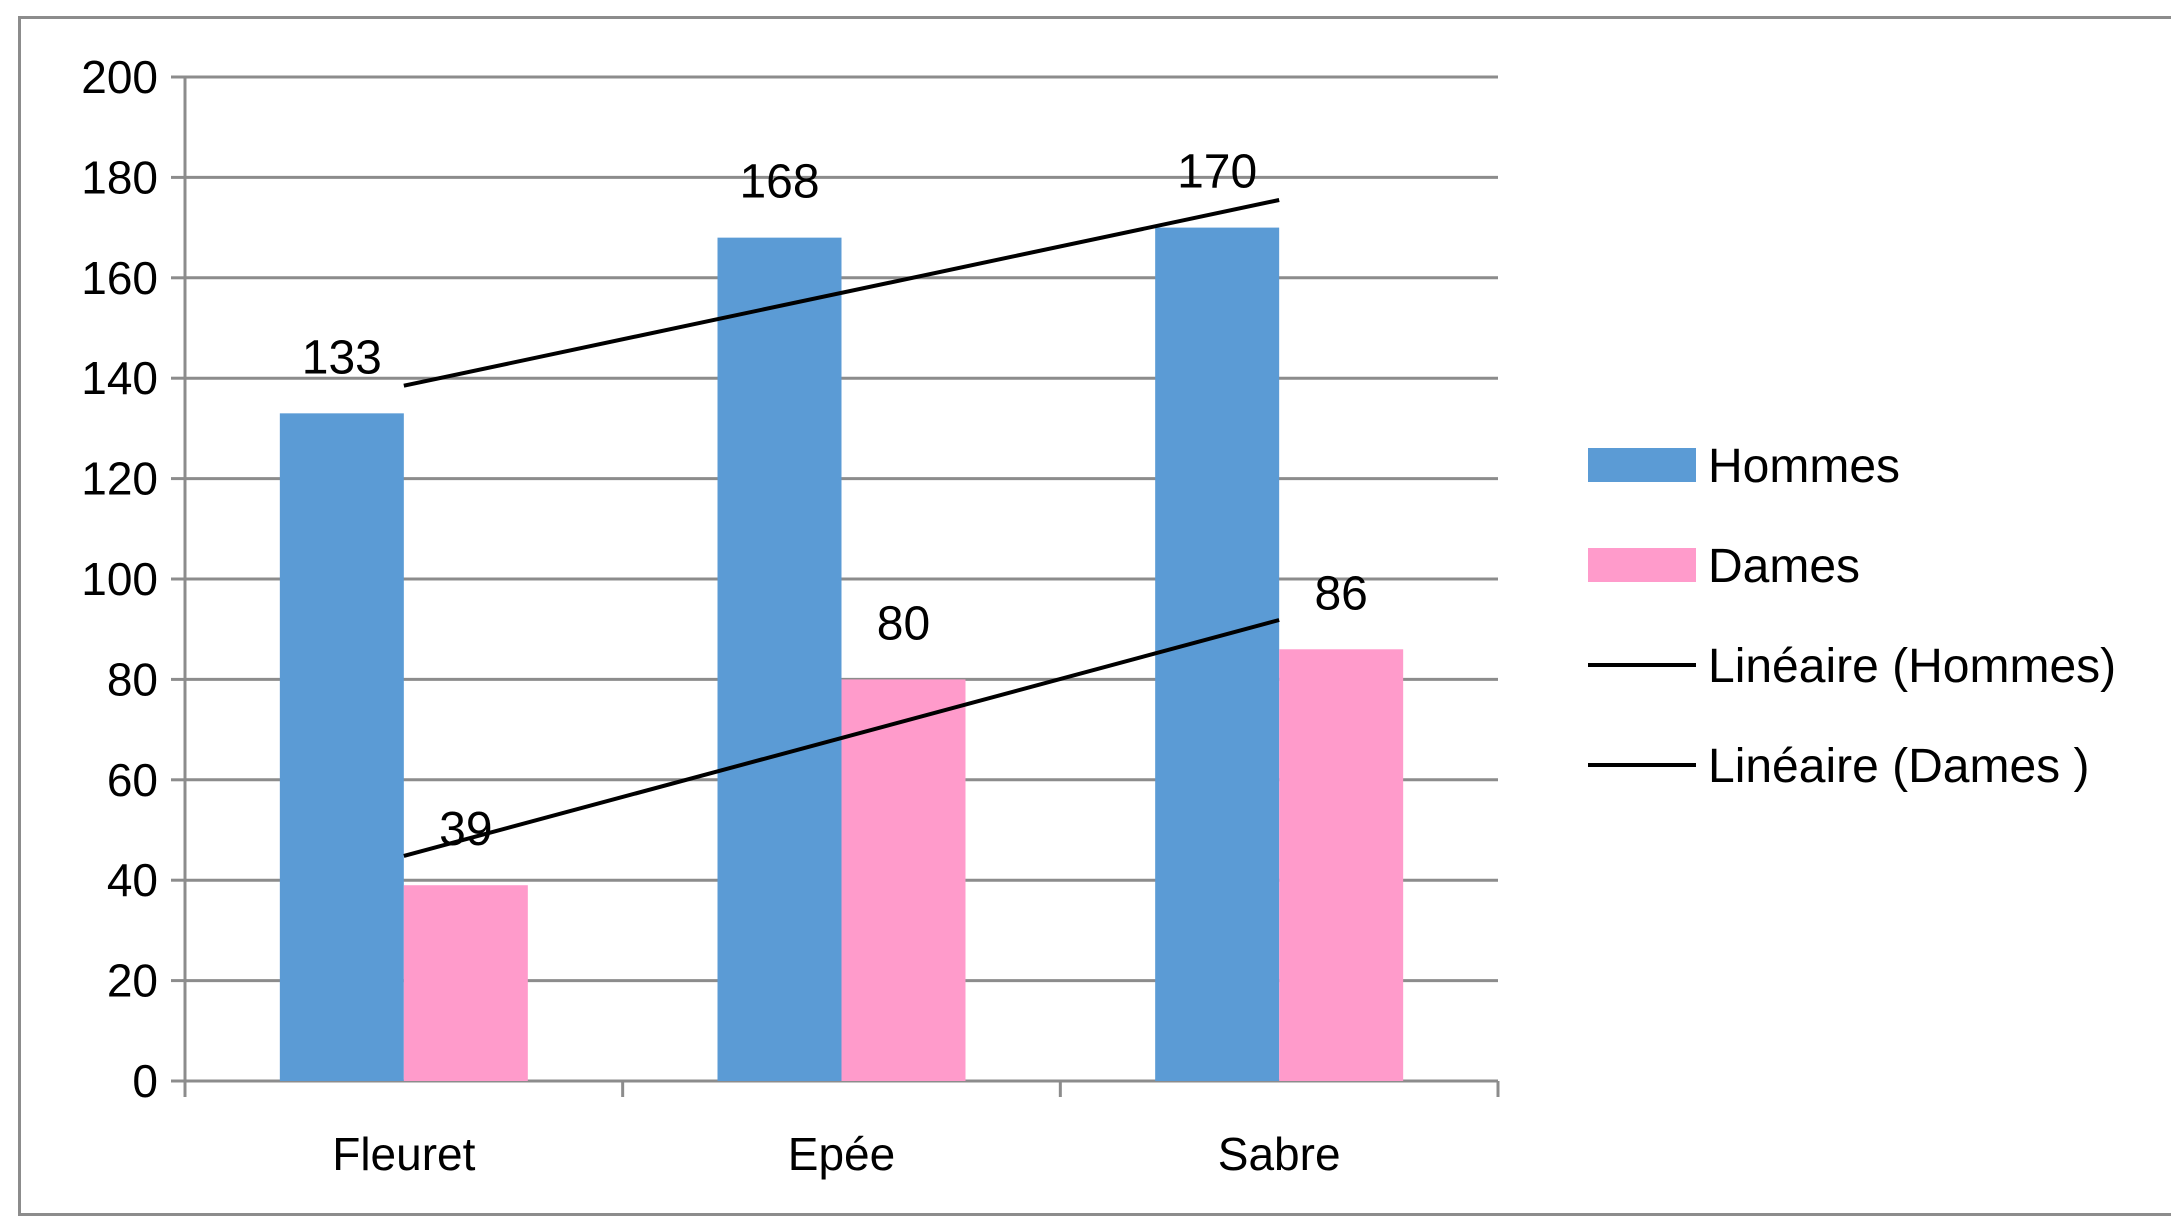  I want to click on data-label: 80, so click(903, 623).